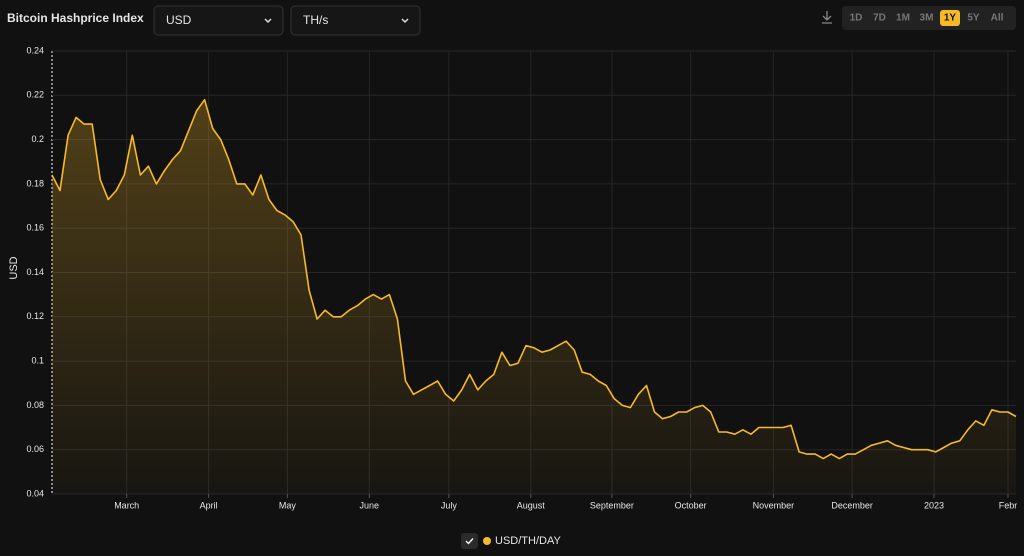 This screenshot has height=556, width=1024. What do you see at coordinates (612, 505) in the screenshot?
I see `x-tick-label: September` at bounding box center [612, 505].